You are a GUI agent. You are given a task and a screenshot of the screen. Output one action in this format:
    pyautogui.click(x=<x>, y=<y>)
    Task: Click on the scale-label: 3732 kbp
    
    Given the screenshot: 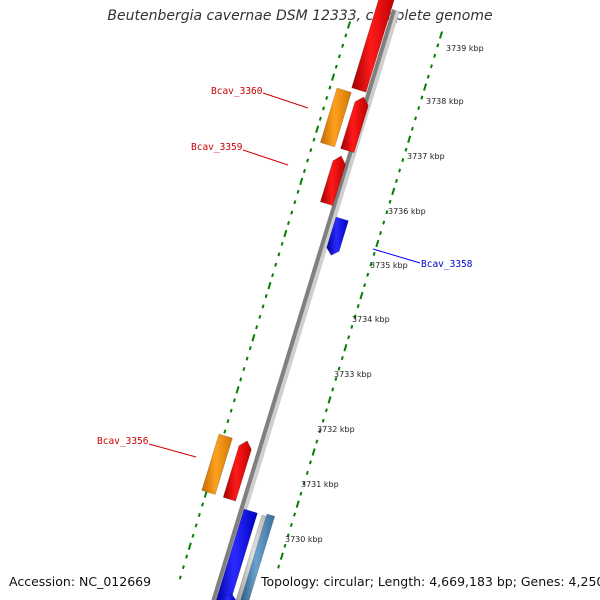 What is the action you would take?
    pyautogui.click(x=336, y=429)
    